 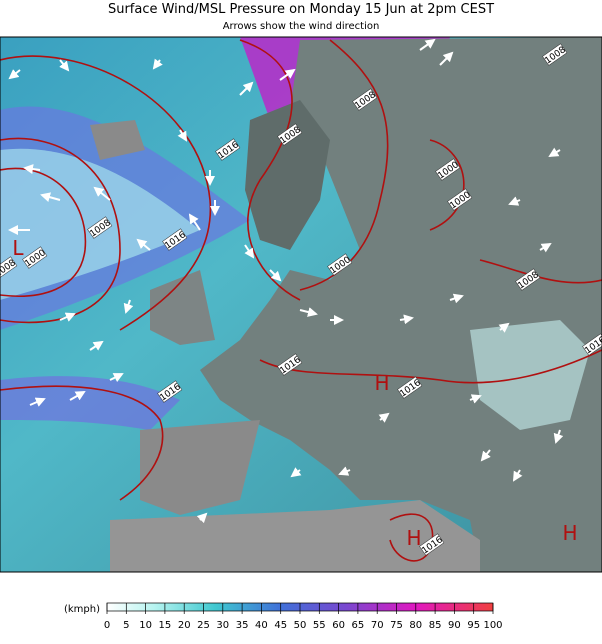 I want to click on colorbar-label: 45, so click(x=280, y=625).